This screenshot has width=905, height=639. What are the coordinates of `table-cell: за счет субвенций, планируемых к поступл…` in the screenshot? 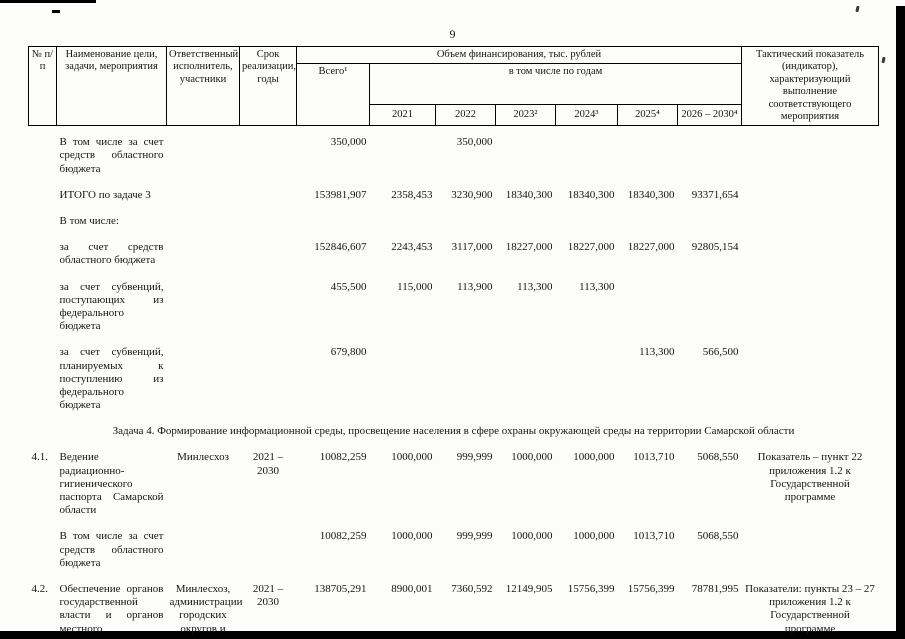 It's located at (111, 379).